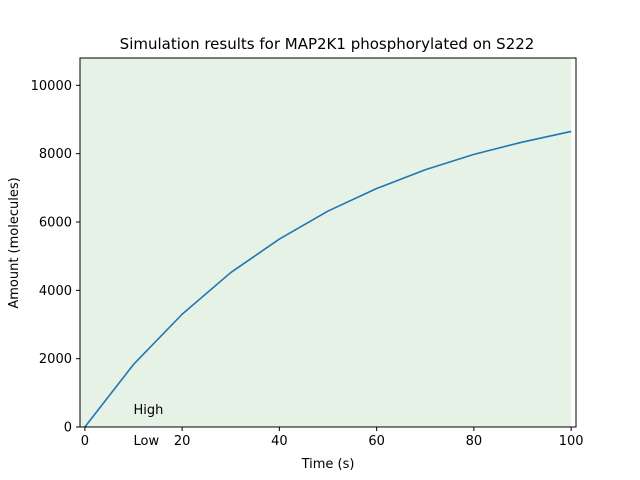 This screenshot has width=640, height=480. Describe the element at coordinates (146, 441) in the screenshot. I see `annotation-low: Low` at that location.